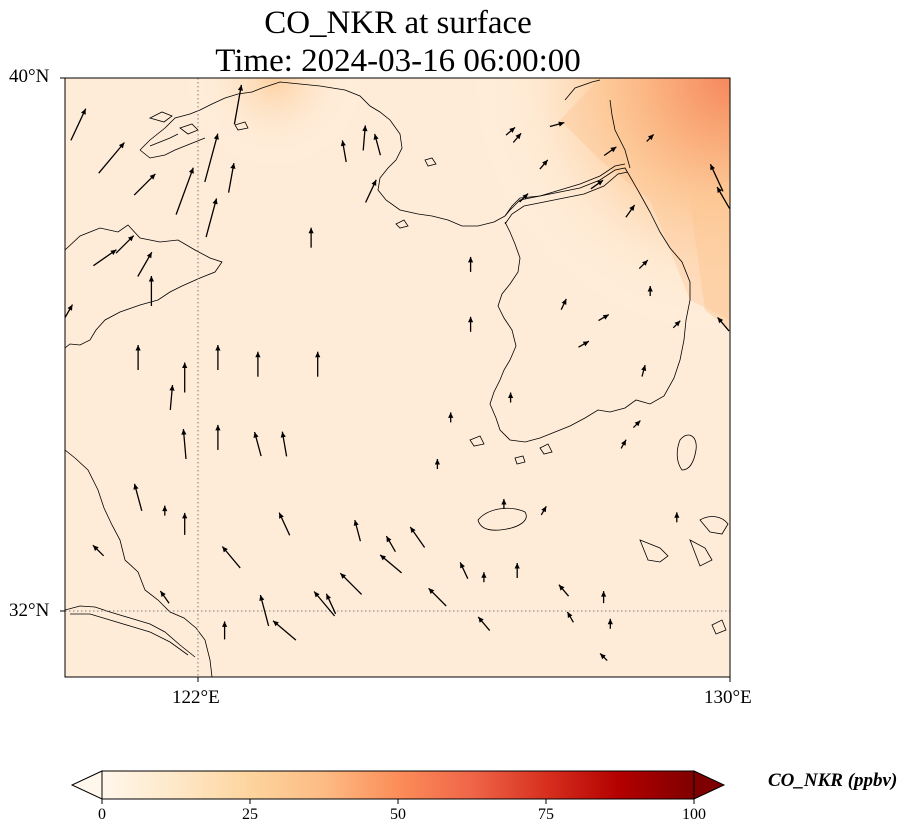 This screenshot has width=920, height=836. Describe the element at coordinates (398, 23) in the screenshot. I see `map-title: CO_NKR at surface` at that location.